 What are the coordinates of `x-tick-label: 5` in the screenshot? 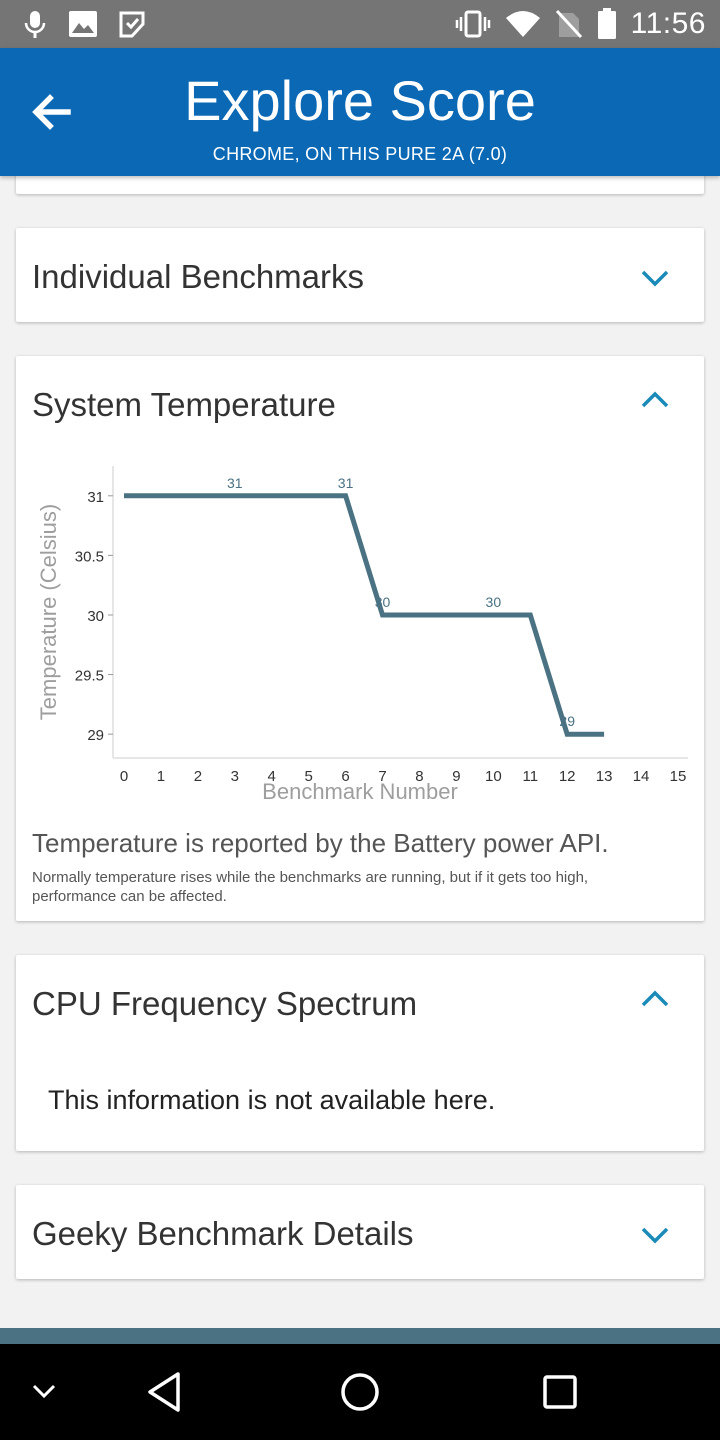 It's located at (308, 776).